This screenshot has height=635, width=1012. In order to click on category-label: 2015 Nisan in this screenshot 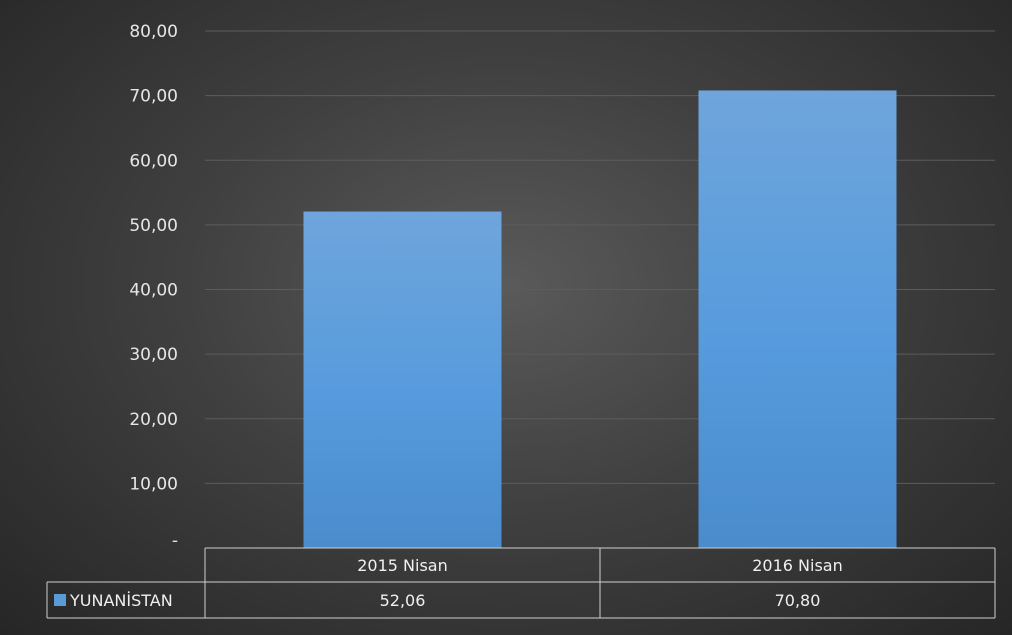, I will do `click(402, 565)`.